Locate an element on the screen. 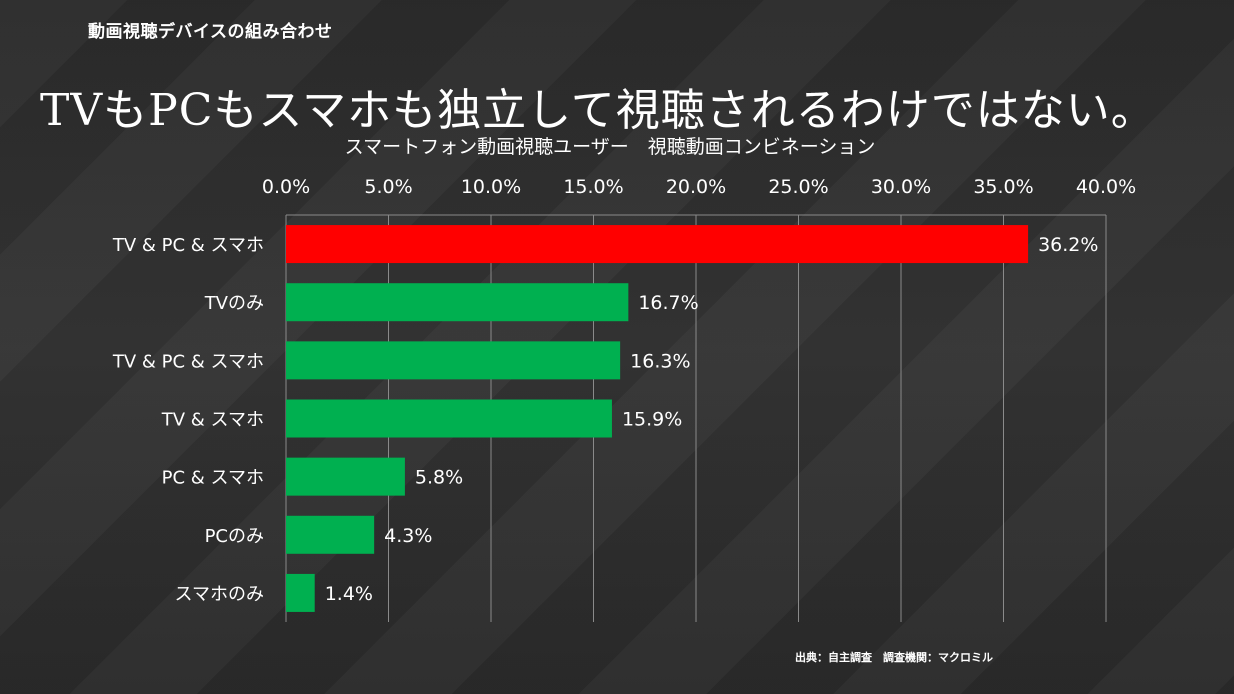 This screenshot has width=1234, height=694. x-tick-label: 5.0% is located at coordinates (388, 187).